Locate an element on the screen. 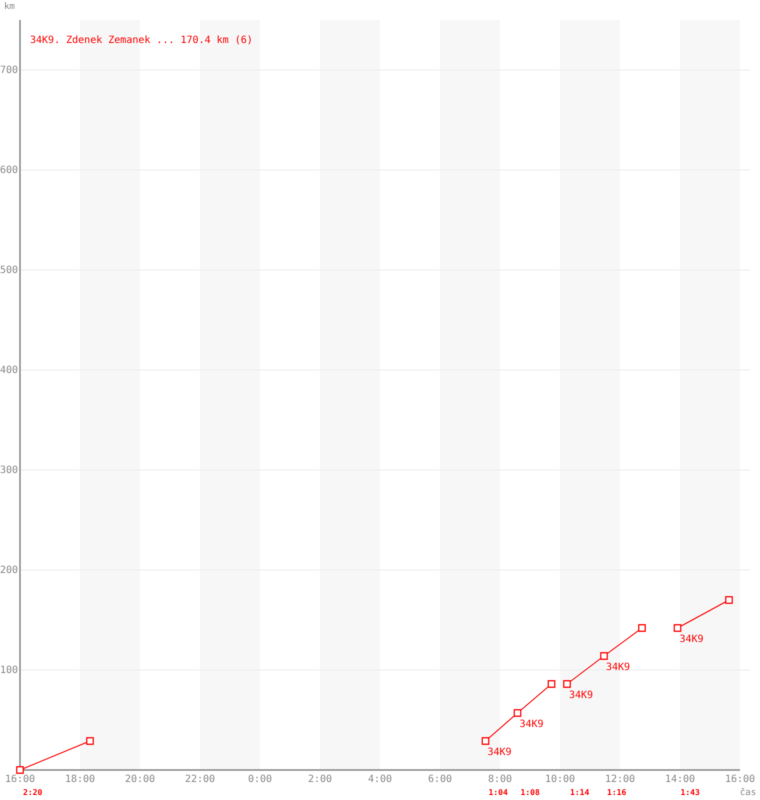 This screenshot has height=800, width=760. y-tick-label: 200 is located at coordinates (9, 570).